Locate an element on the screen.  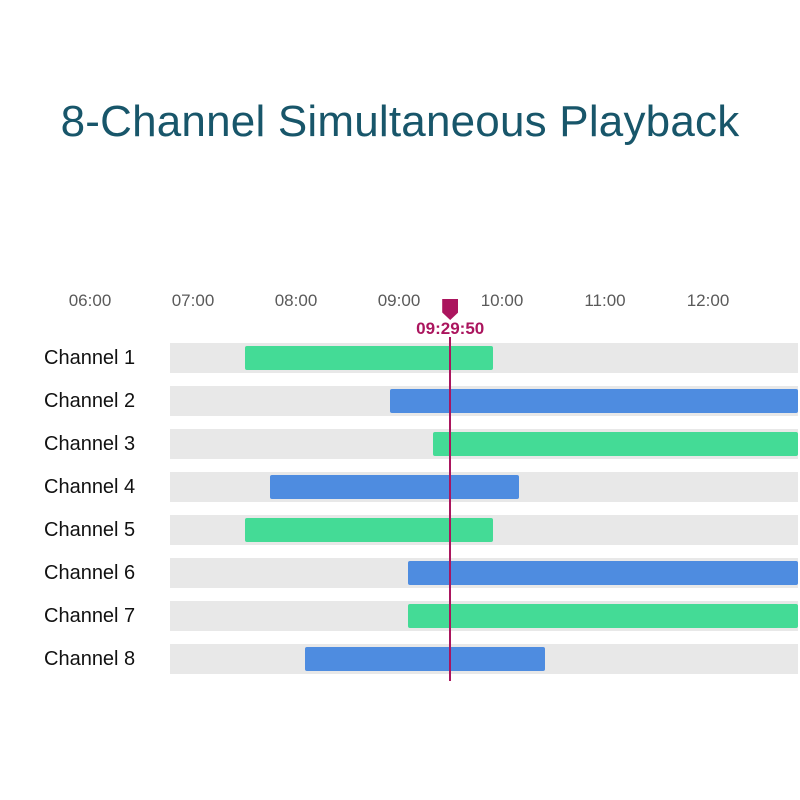
axis-tick-label: 07:00 is located at coordinates (193, 300).